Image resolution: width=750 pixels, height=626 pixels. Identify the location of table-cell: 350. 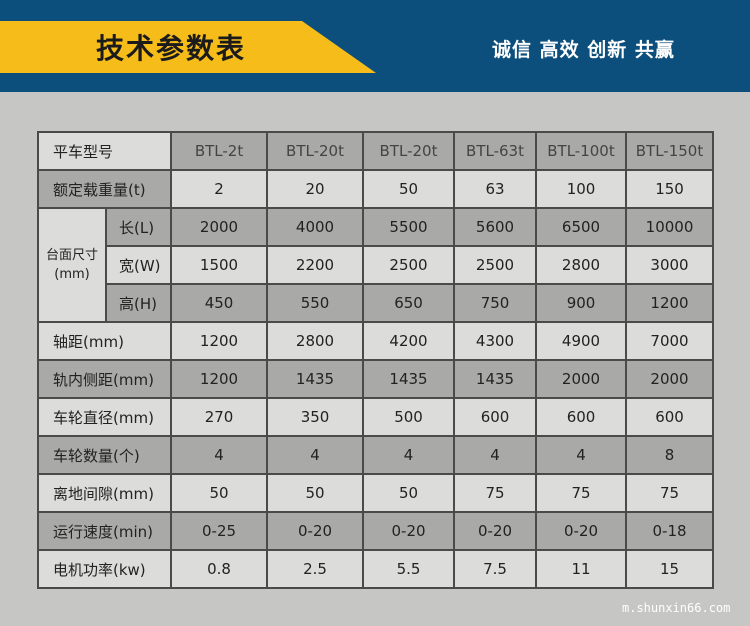
(315, 417).